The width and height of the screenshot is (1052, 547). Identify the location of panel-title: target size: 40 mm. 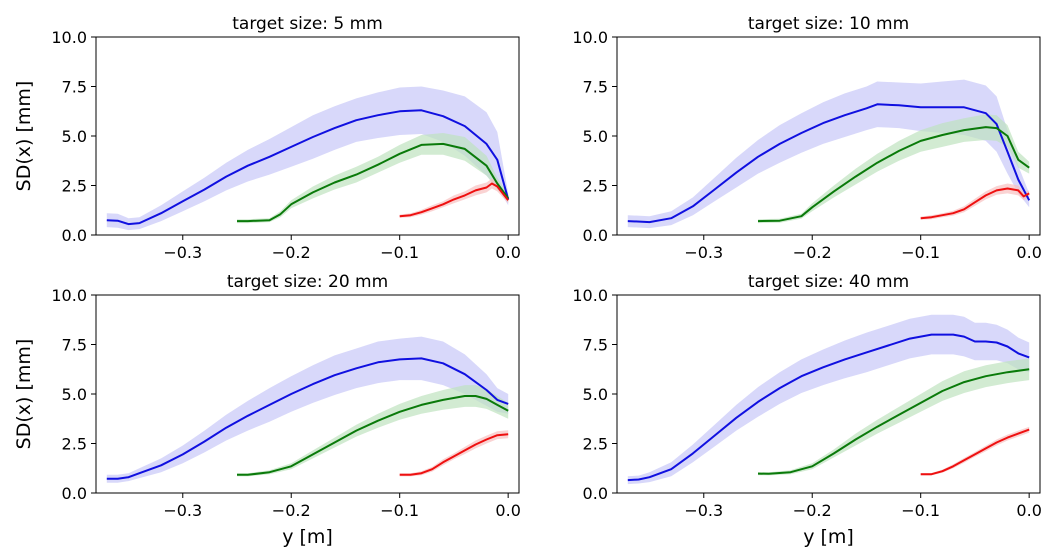
(828, 282).